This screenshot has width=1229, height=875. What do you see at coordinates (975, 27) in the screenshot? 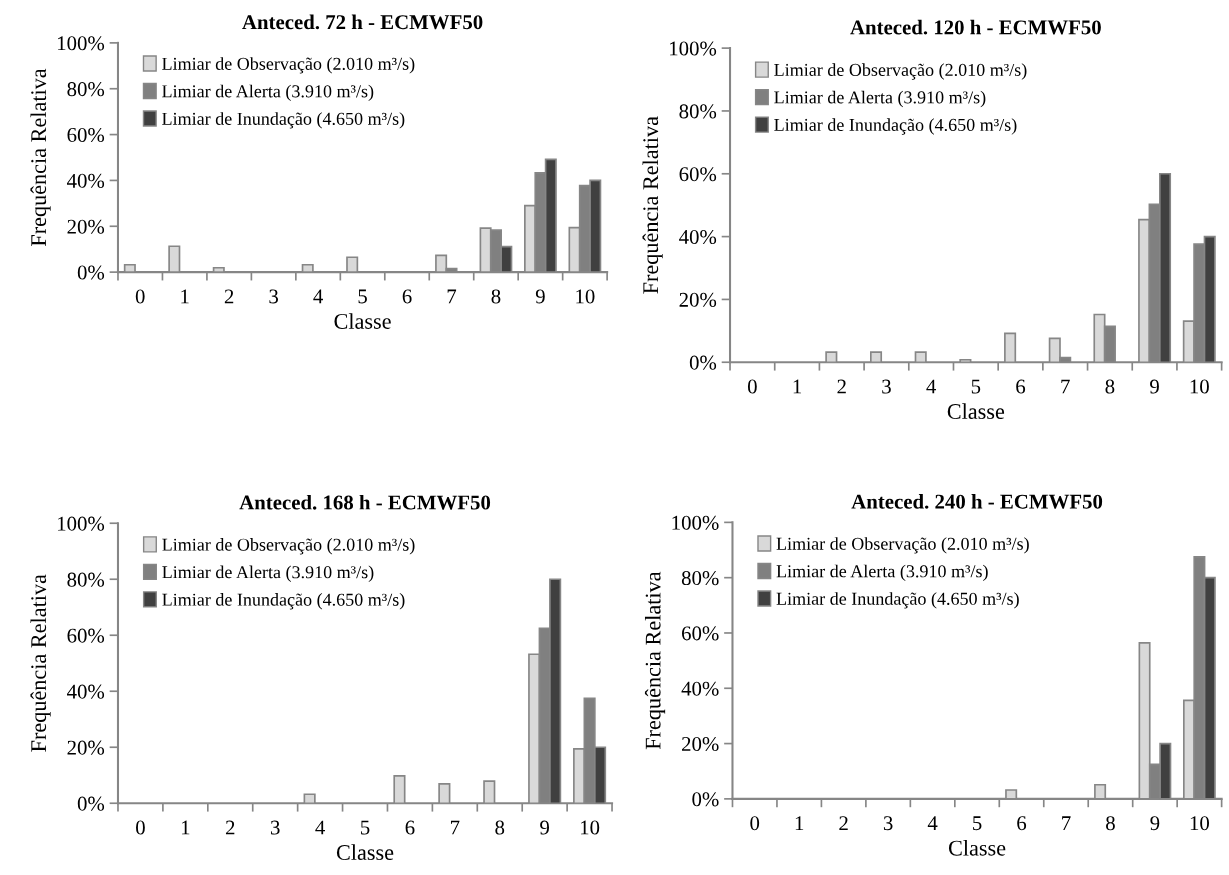
I see `chart-title: Anteced. 120 h - ECMWF50` at bounding box center [975, 27].